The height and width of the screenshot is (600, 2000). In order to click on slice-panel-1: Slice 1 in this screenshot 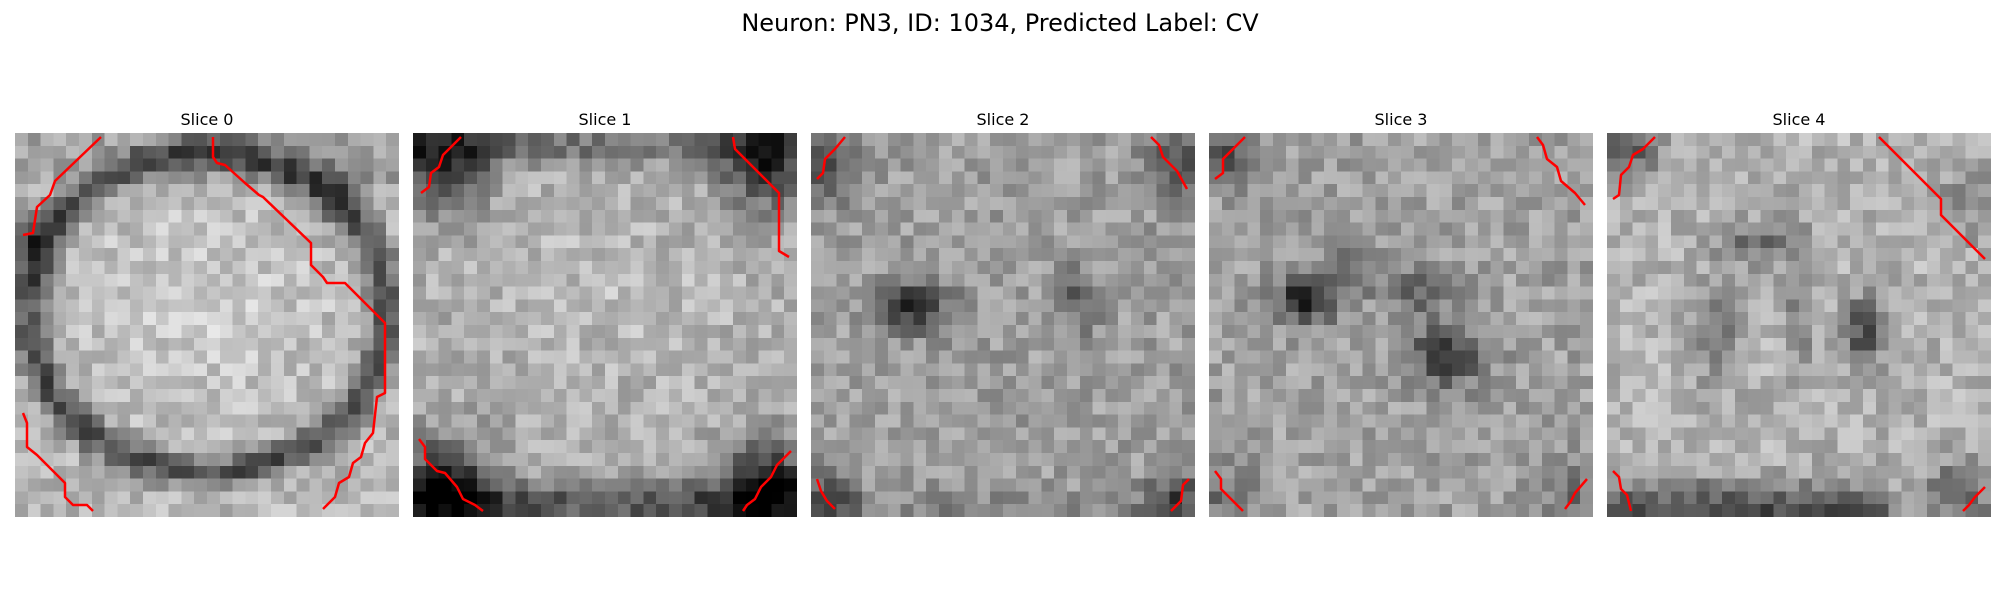, I will do `click(605, 312)`.